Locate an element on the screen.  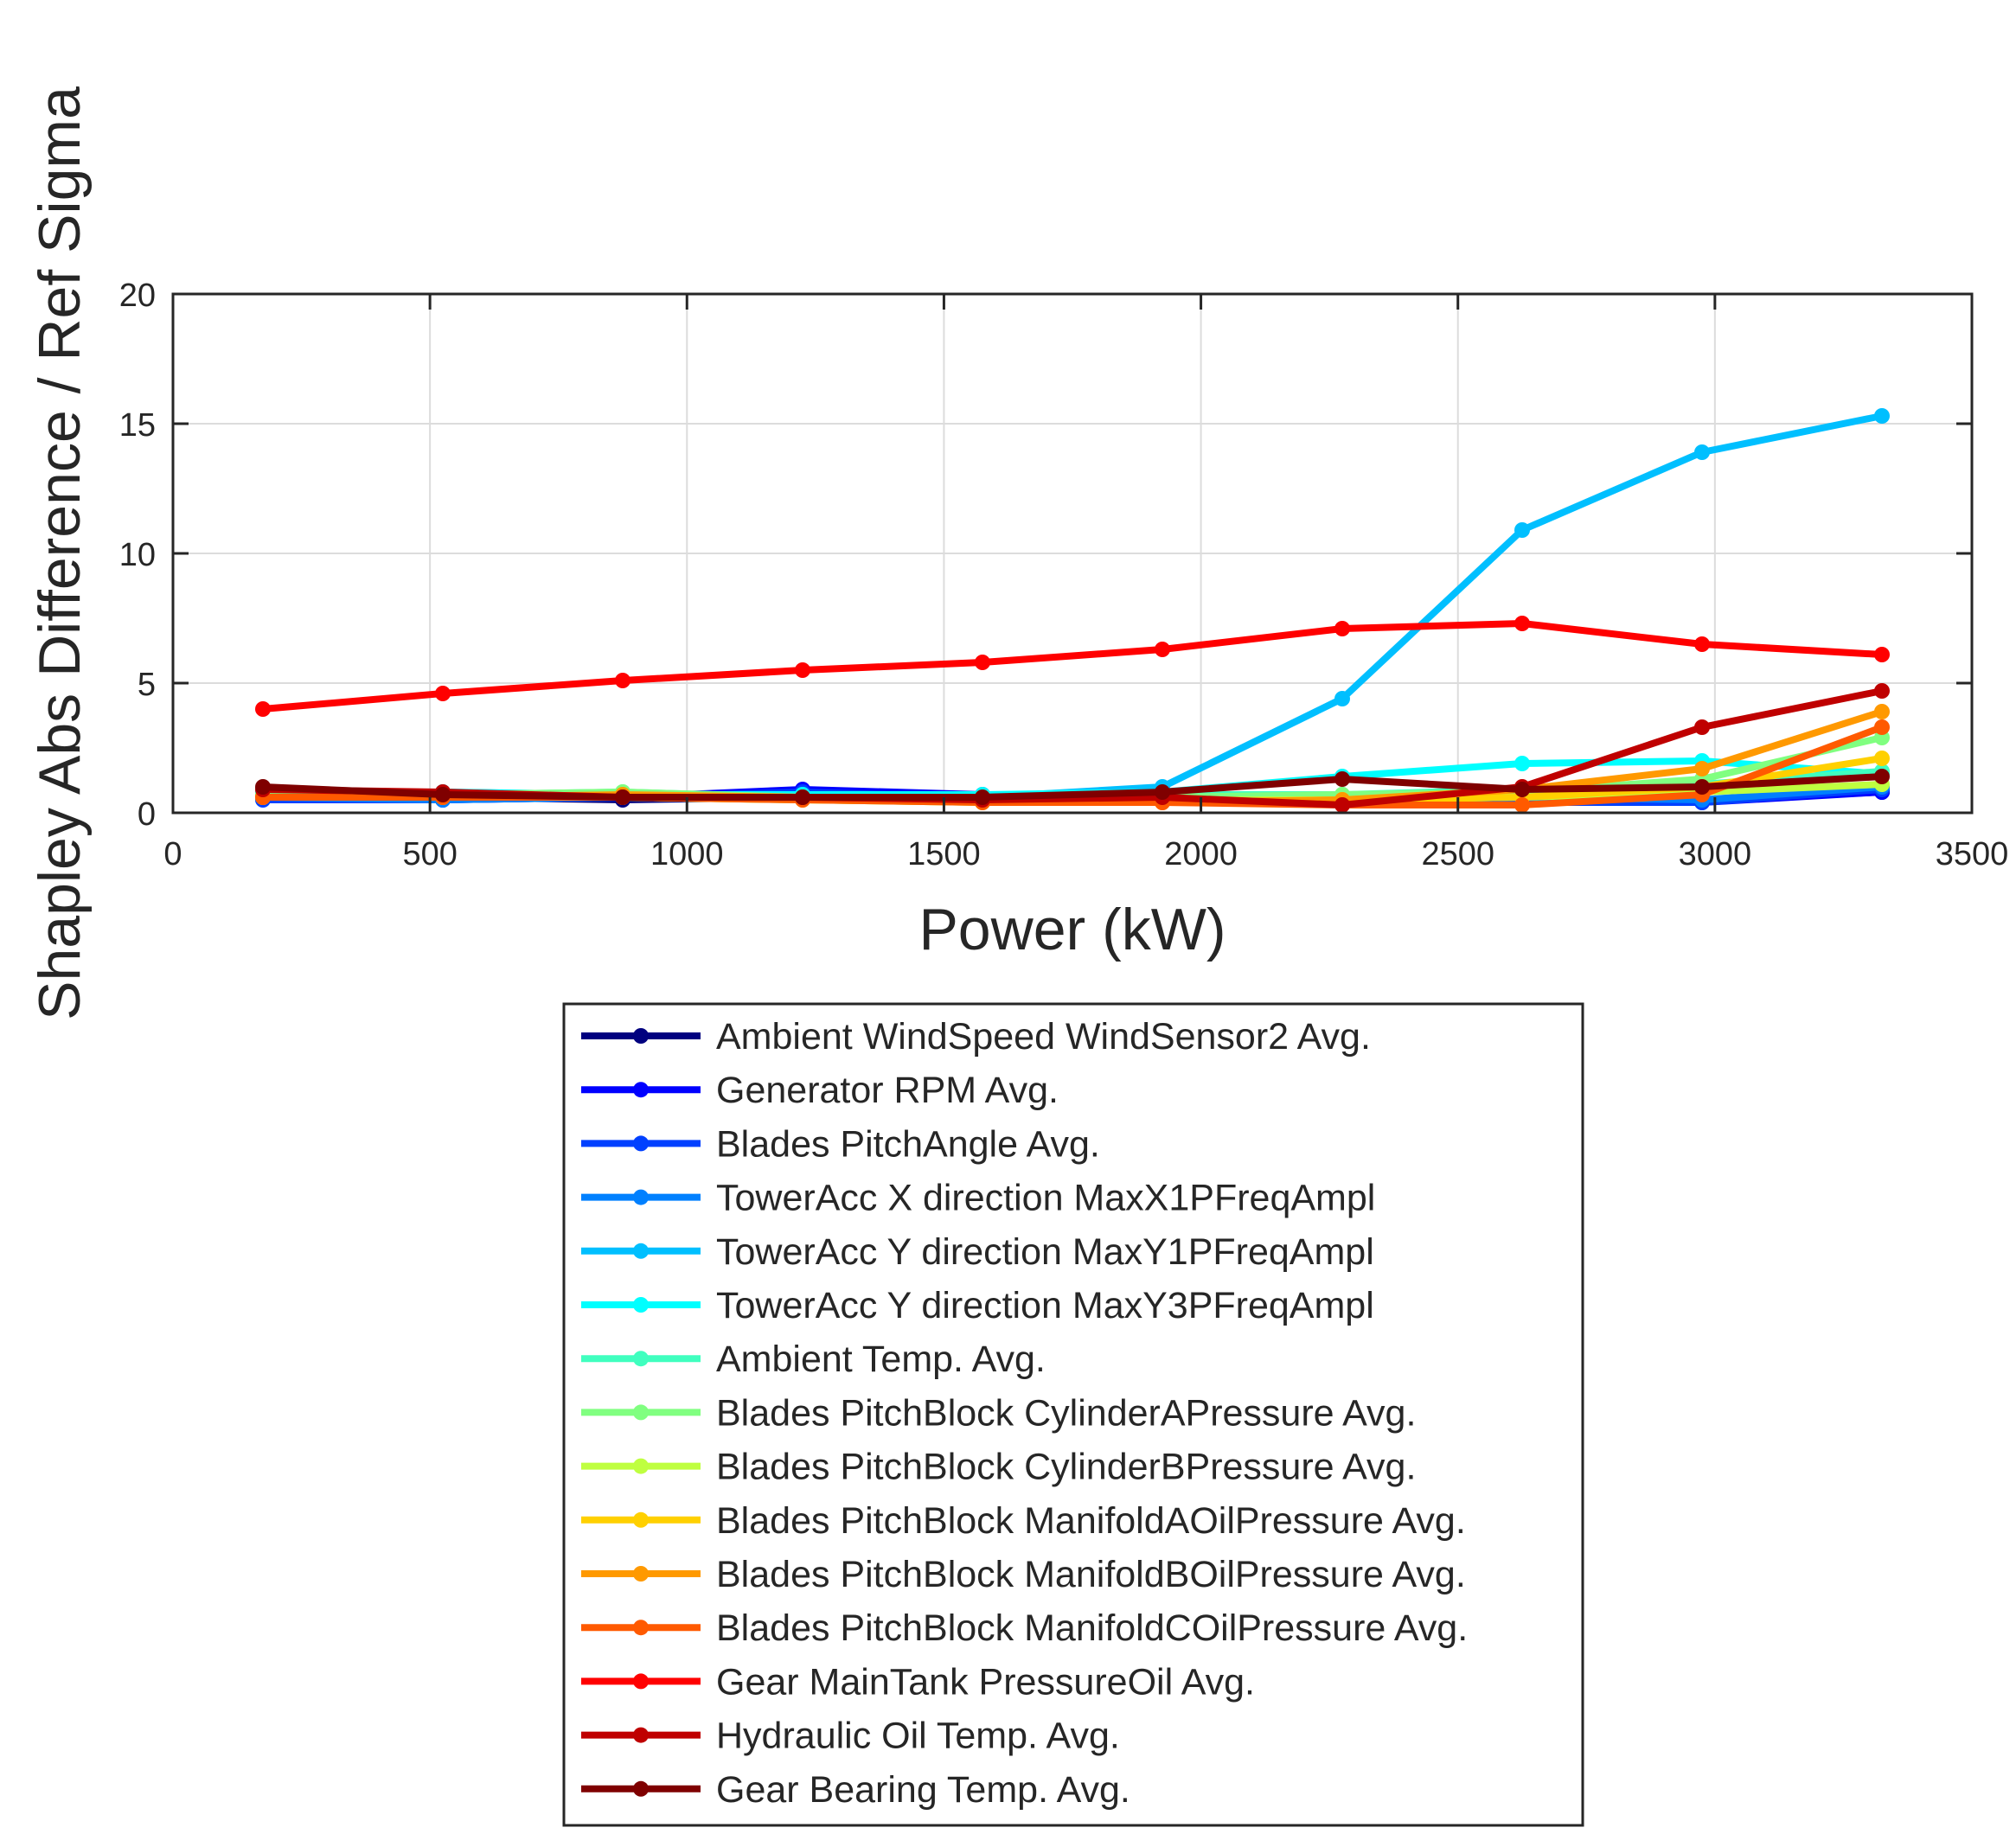
y-tick-label: 10 is located at coordinates (137, 555).